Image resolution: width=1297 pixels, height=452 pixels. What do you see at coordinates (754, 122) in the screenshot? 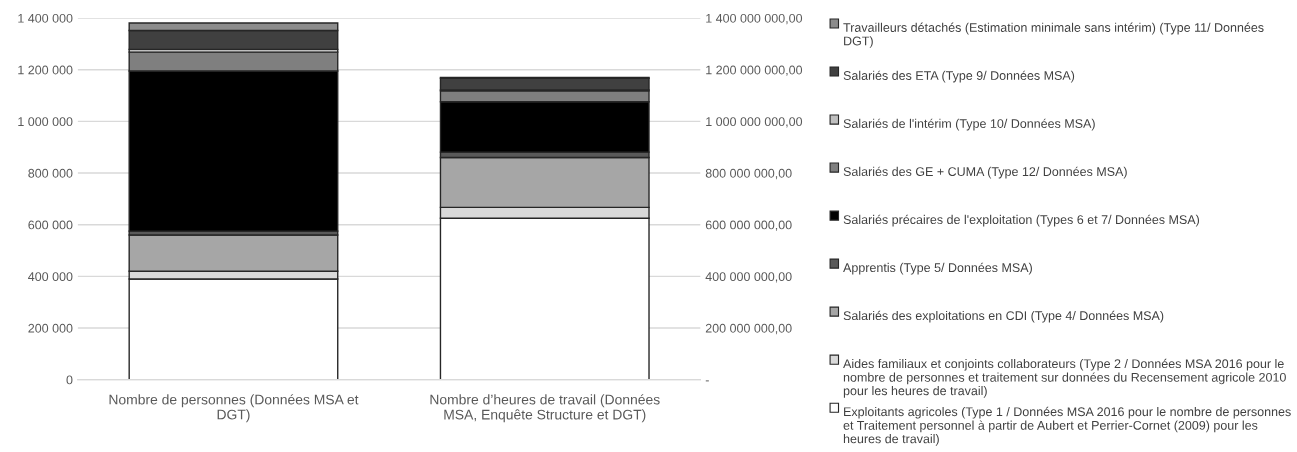
I see `y2-tick-label: 1 000 000 000,00` at bounding box center [754, 122].